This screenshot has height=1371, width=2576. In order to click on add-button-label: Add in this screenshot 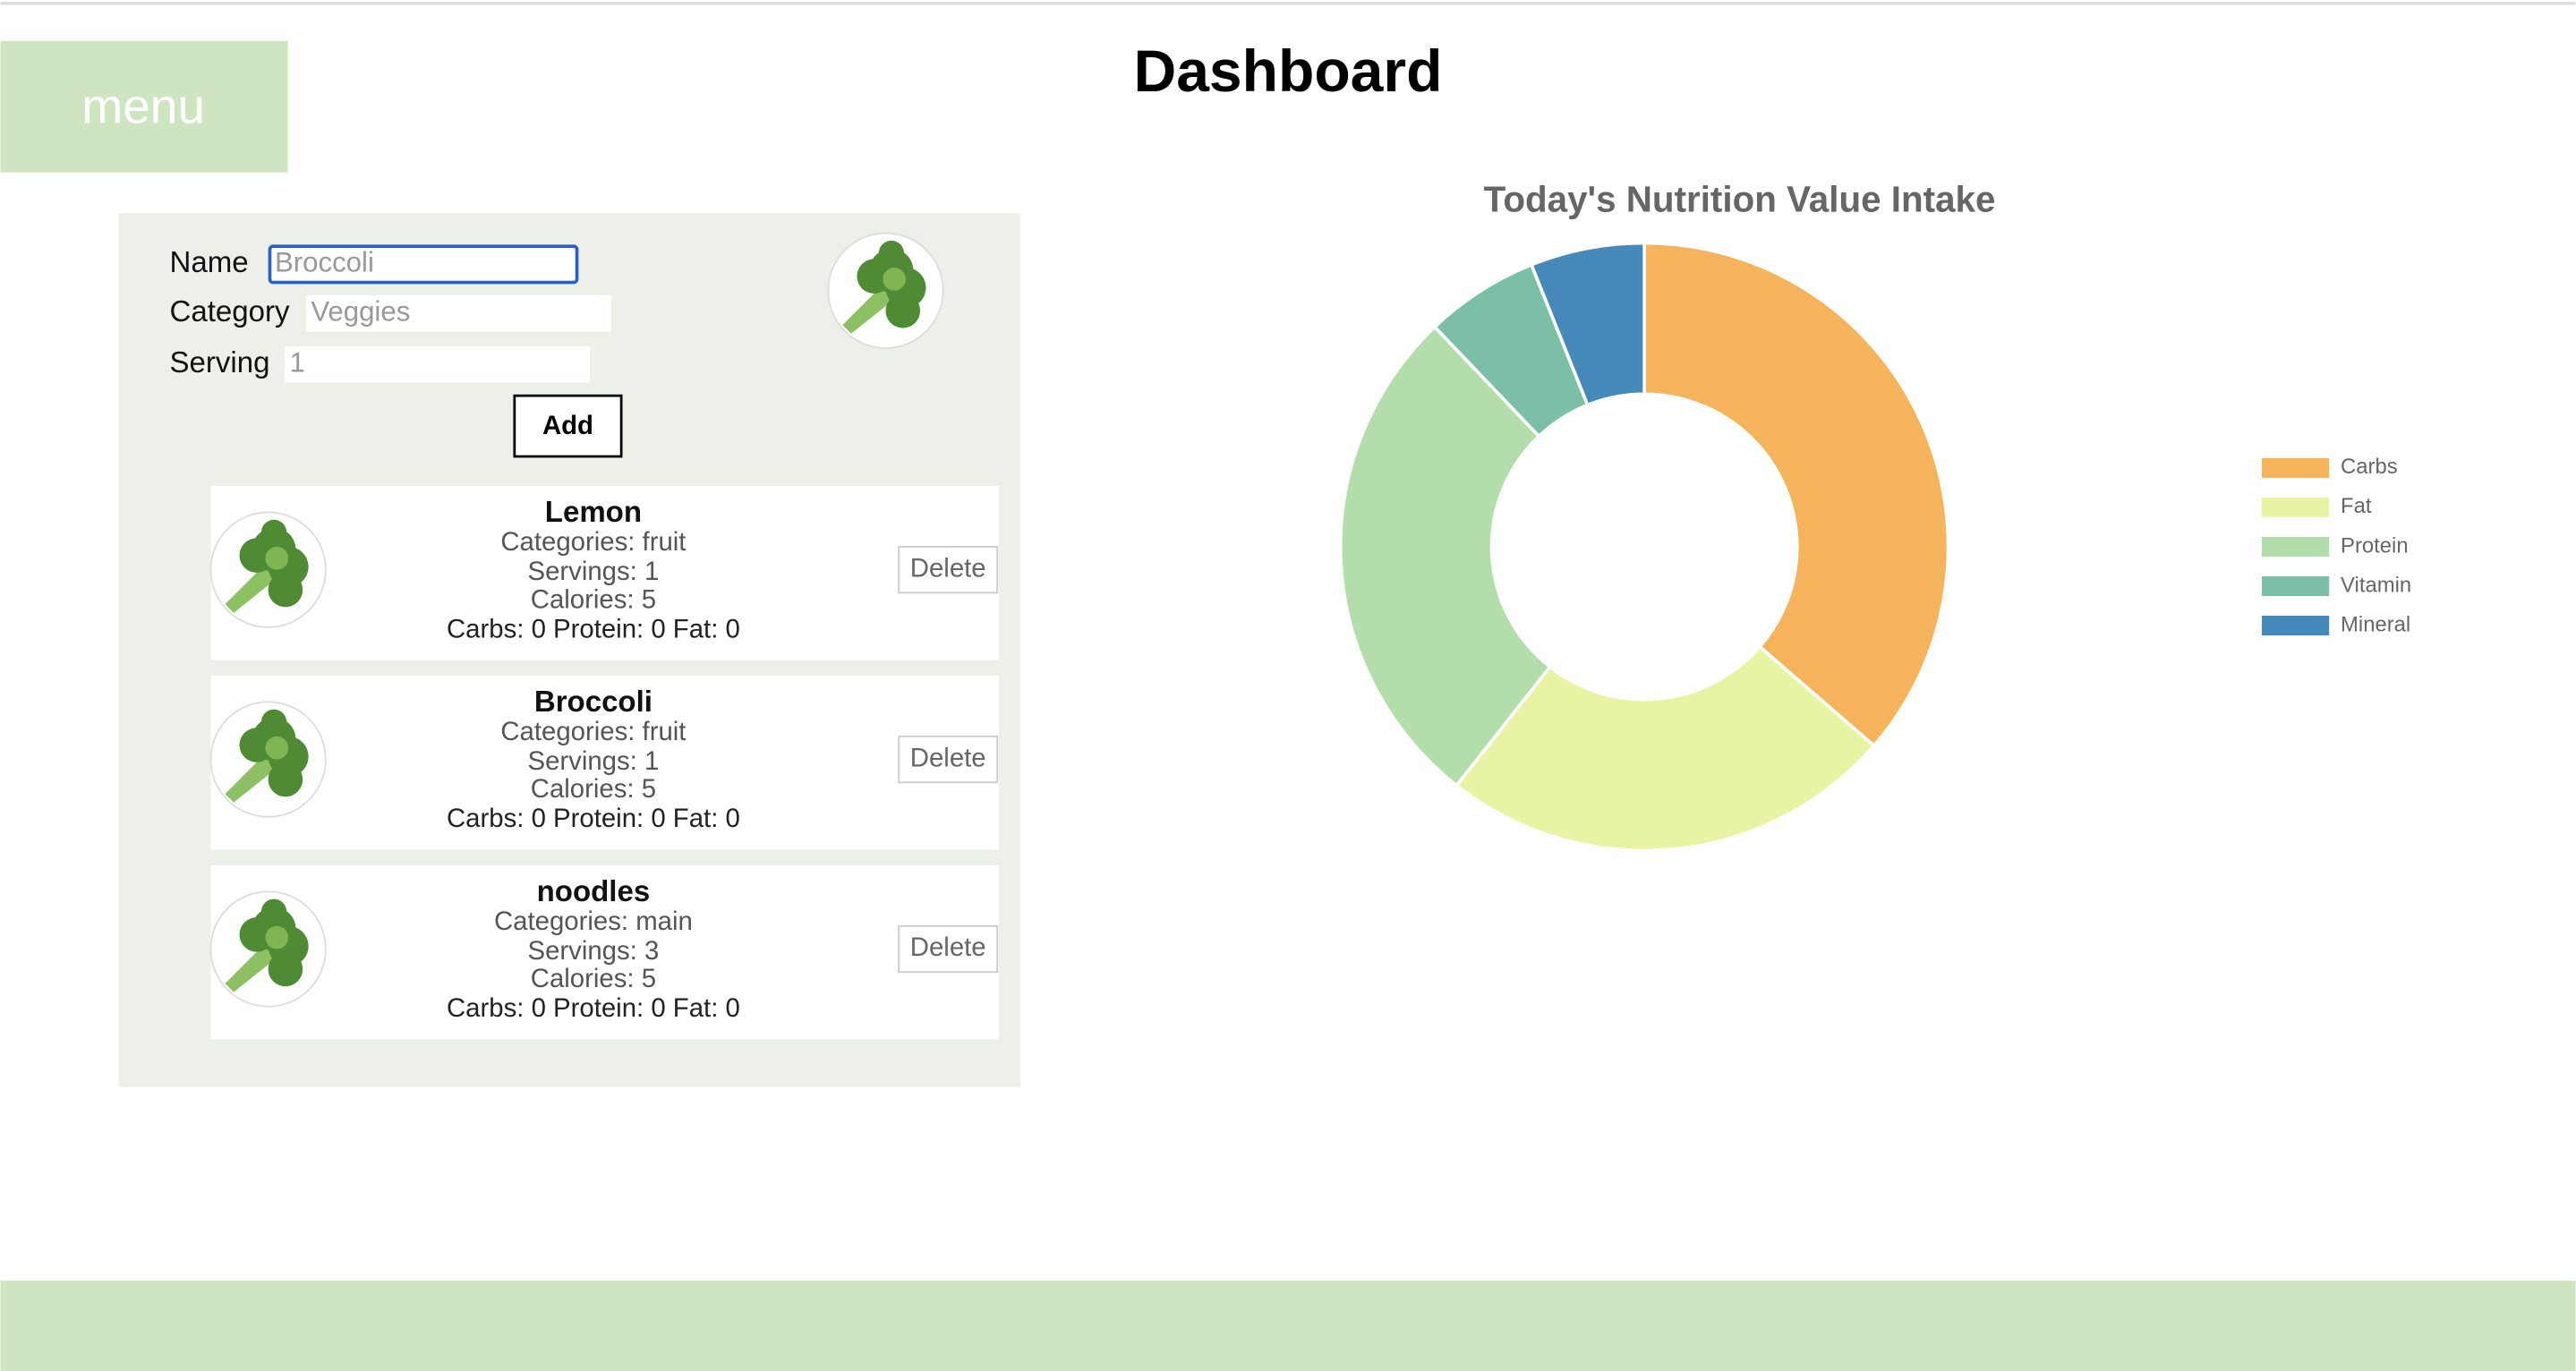, I will do `click(567, 425)`.